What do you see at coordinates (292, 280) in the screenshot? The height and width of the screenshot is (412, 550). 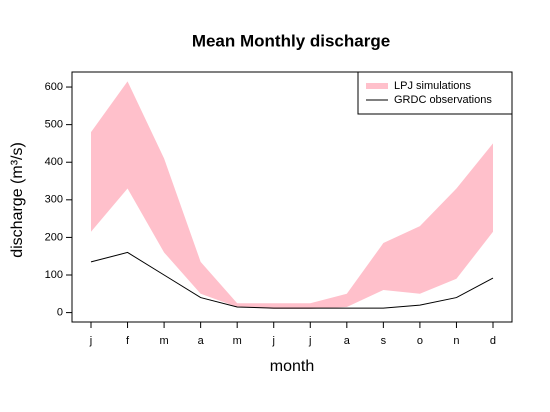 I see `line` at bounding box center [292, 280].